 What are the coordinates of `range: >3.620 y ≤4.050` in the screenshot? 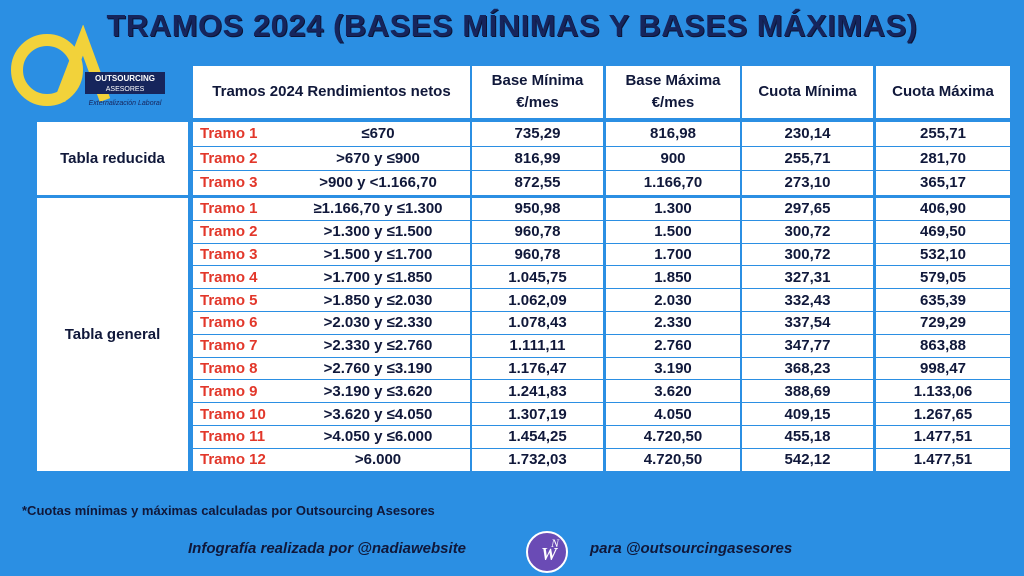 It's located at (378, 414).